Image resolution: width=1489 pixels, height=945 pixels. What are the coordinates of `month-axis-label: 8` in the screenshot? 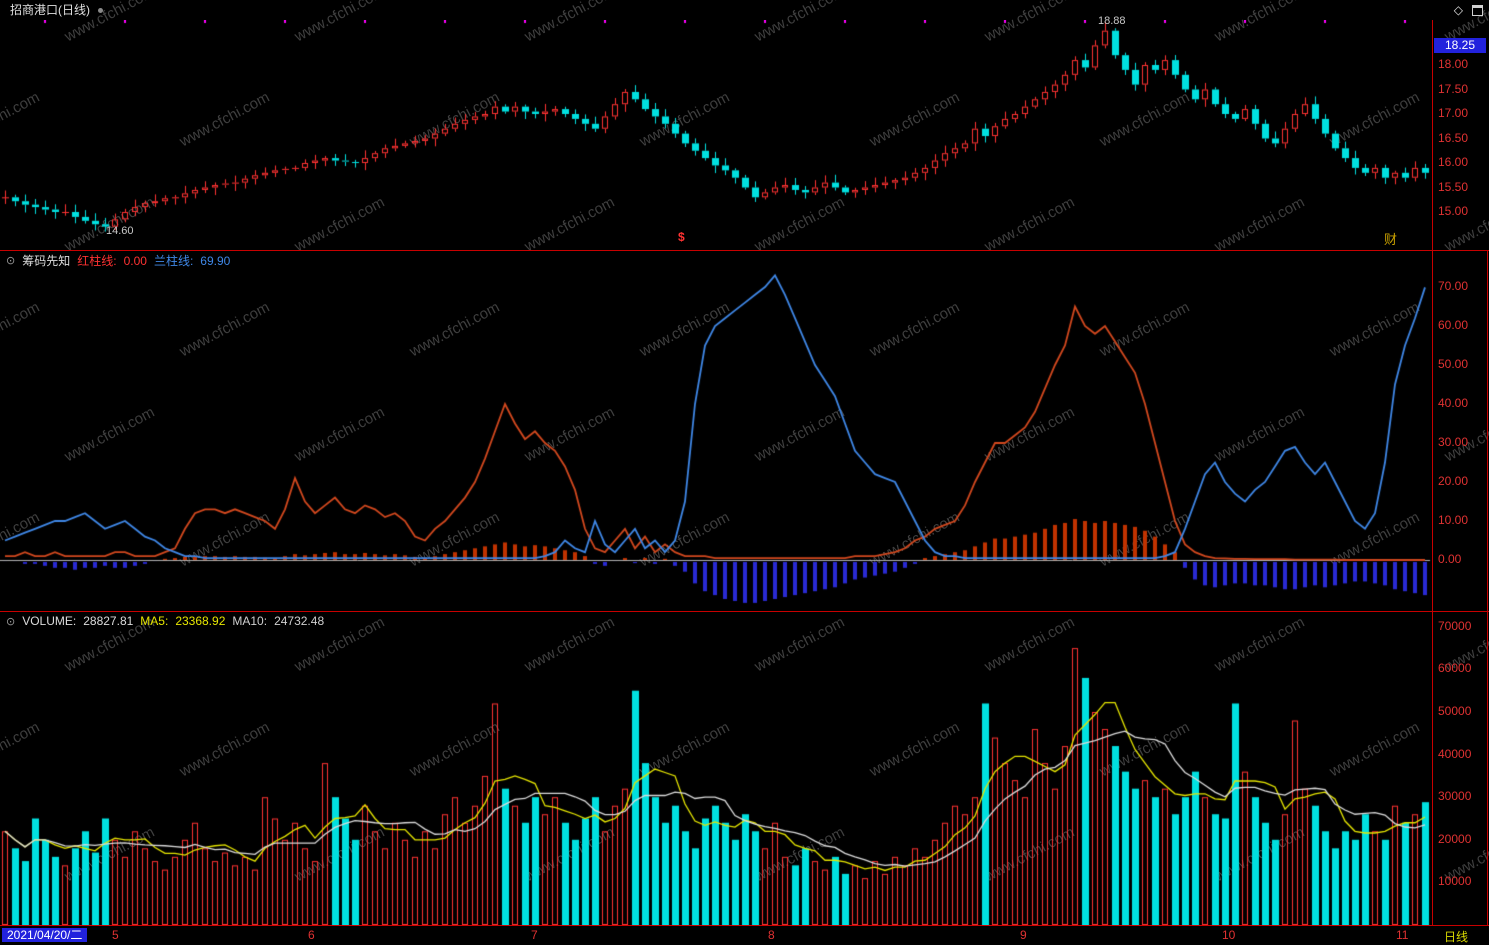 It's located at (771, 935).